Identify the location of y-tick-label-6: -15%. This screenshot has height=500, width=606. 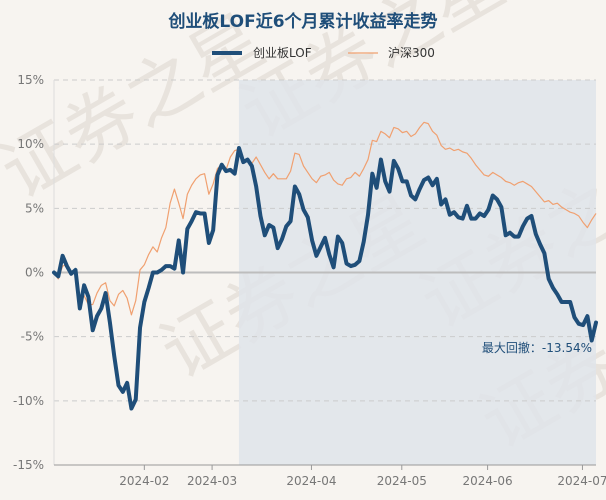
(28, 465).